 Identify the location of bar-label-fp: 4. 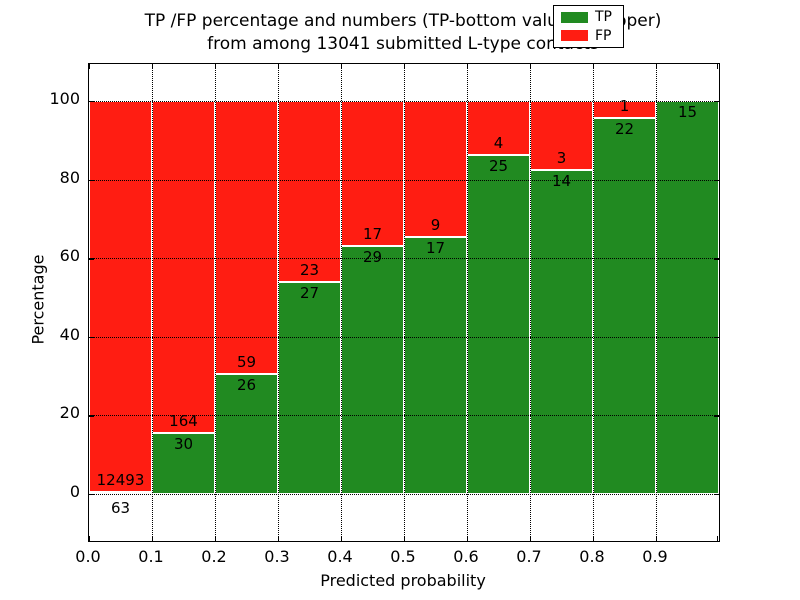
(498, 143).